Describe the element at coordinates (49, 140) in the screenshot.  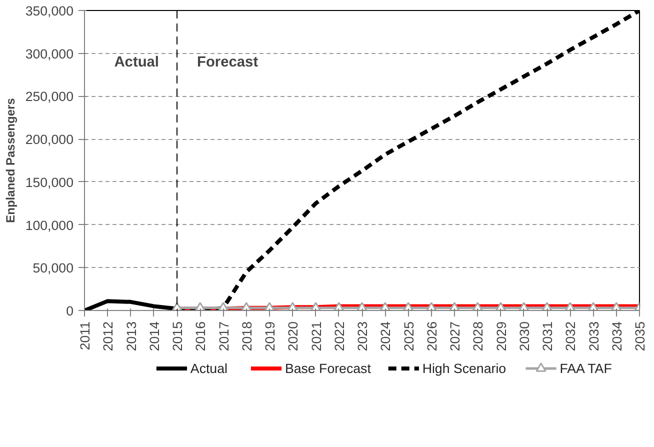
I see `y-tick-label: 200,000` at that location.